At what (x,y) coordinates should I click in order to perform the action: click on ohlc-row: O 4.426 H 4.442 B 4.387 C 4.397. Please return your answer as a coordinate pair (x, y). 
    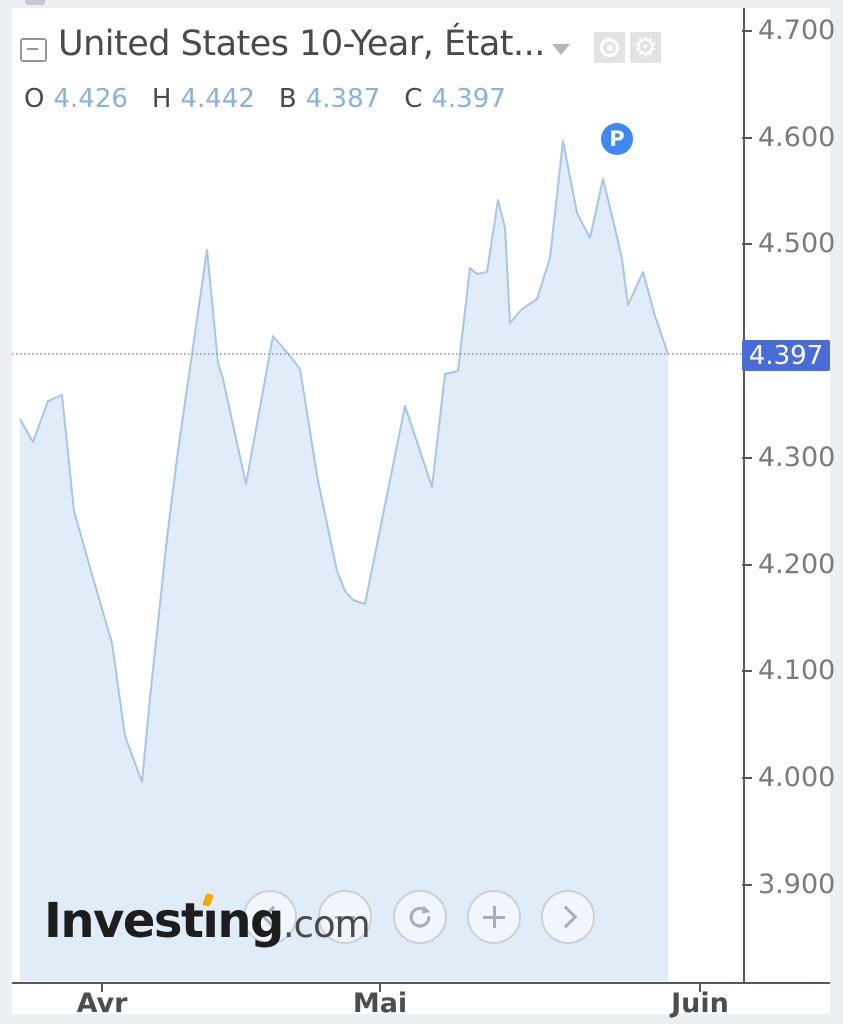
    Looking at the image, I should click on (277, 99).